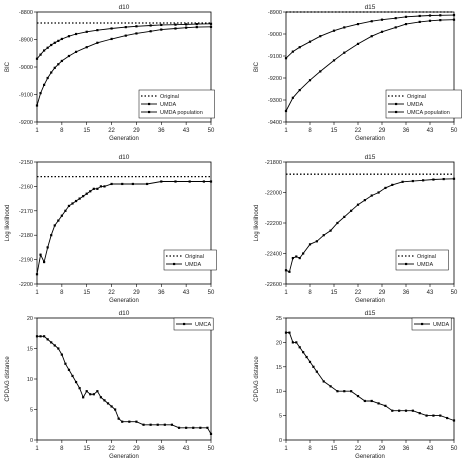  I want to click on y-tick-label: -2190, so click(26, 261).